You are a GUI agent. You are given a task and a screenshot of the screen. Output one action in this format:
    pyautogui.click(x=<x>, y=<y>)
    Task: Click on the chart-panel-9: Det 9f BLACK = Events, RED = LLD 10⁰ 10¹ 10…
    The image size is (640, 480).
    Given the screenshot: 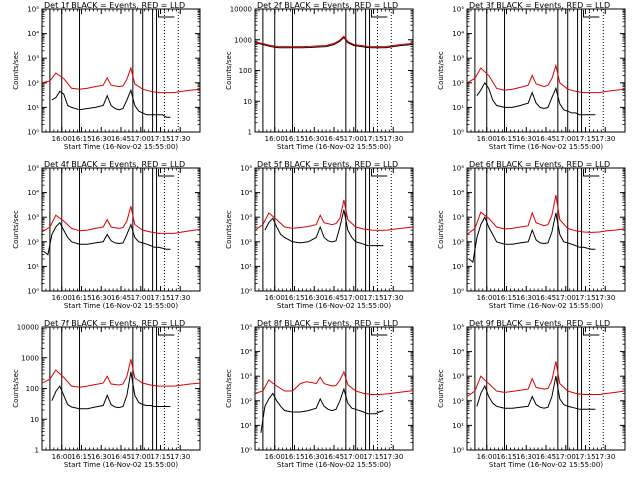 What is the action you would take?
    pyautogui.click(x=531, y=394)
    